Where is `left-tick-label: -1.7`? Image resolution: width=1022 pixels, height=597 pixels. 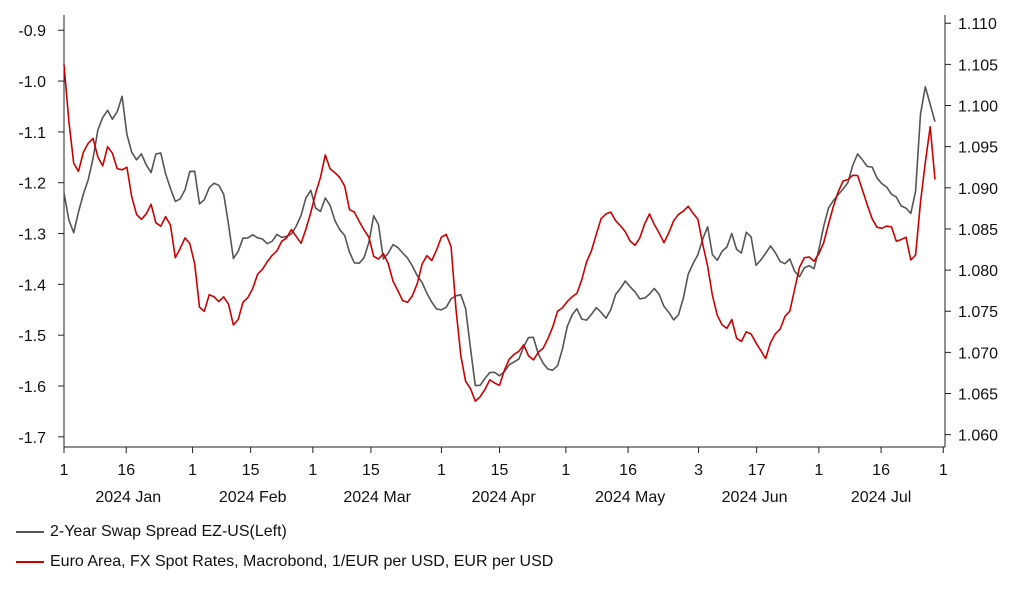 left-tick-label: -1.7 is located at coordinates (32, 438).